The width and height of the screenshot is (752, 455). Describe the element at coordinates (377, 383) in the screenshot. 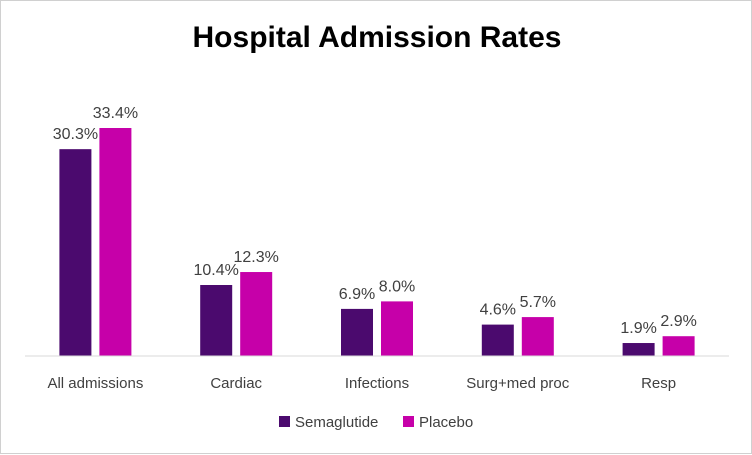

I see `category-label-2: Infections` at that location.